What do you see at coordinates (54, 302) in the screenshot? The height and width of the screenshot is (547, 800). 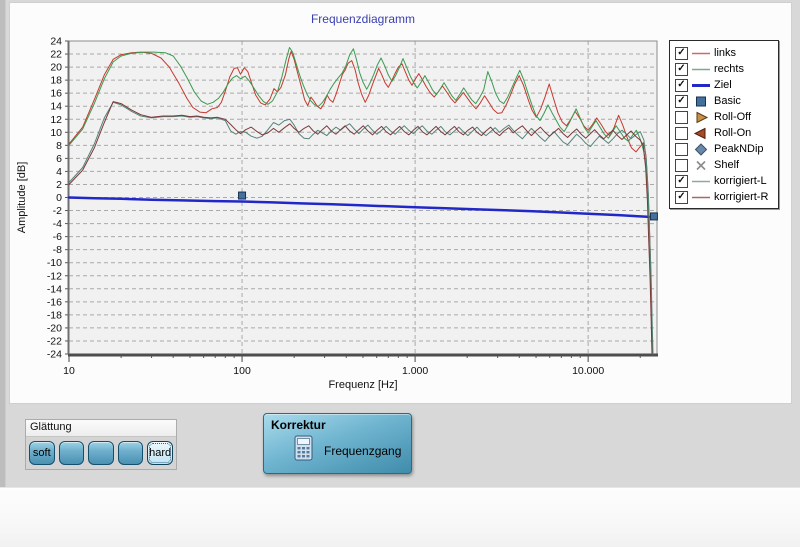 I see `svg-text: -16` at bounding box center [54, 302].